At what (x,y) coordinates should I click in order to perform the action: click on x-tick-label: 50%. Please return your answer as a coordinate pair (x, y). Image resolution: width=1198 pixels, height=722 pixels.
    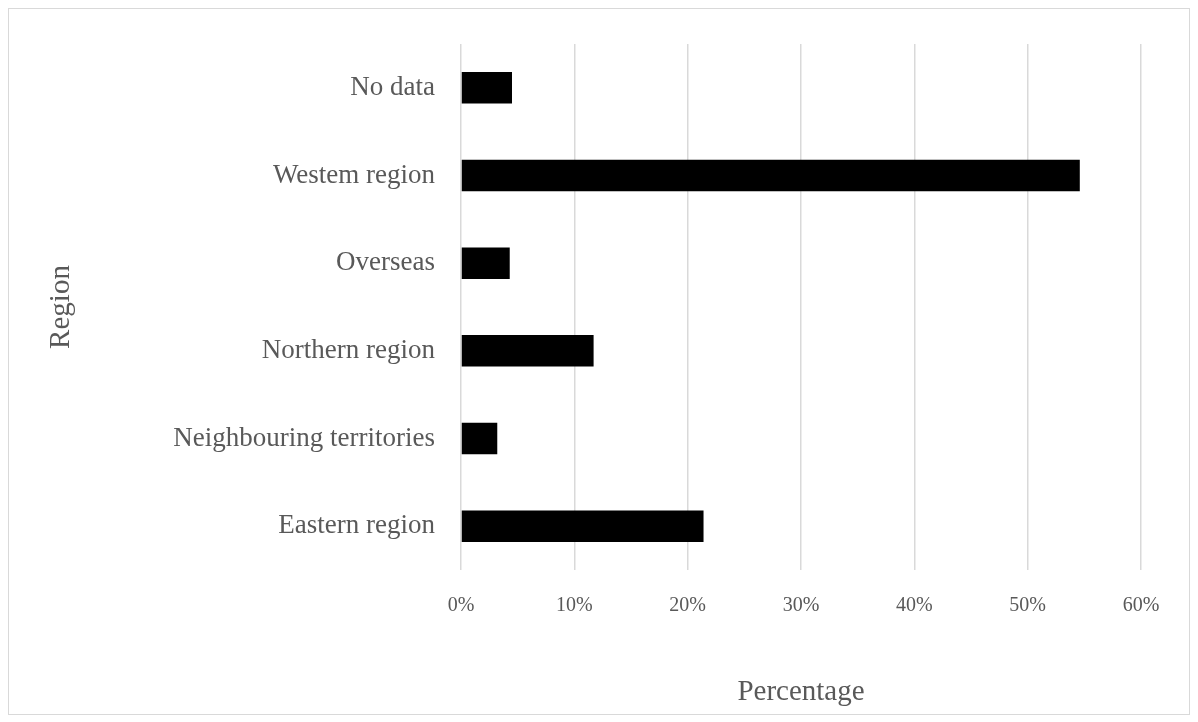
    Looking at the image, I should click on (1027, 604).